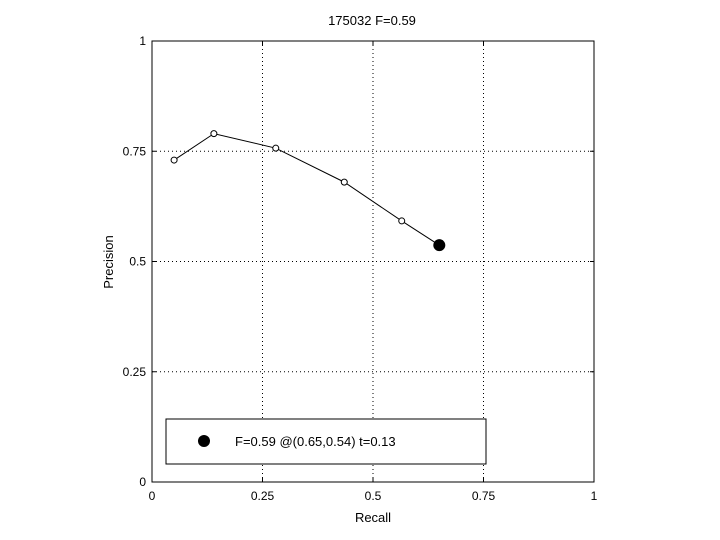 This screenshot has height=540, width=720. I want to click on x-tick-label: 1, so click(594, 496).